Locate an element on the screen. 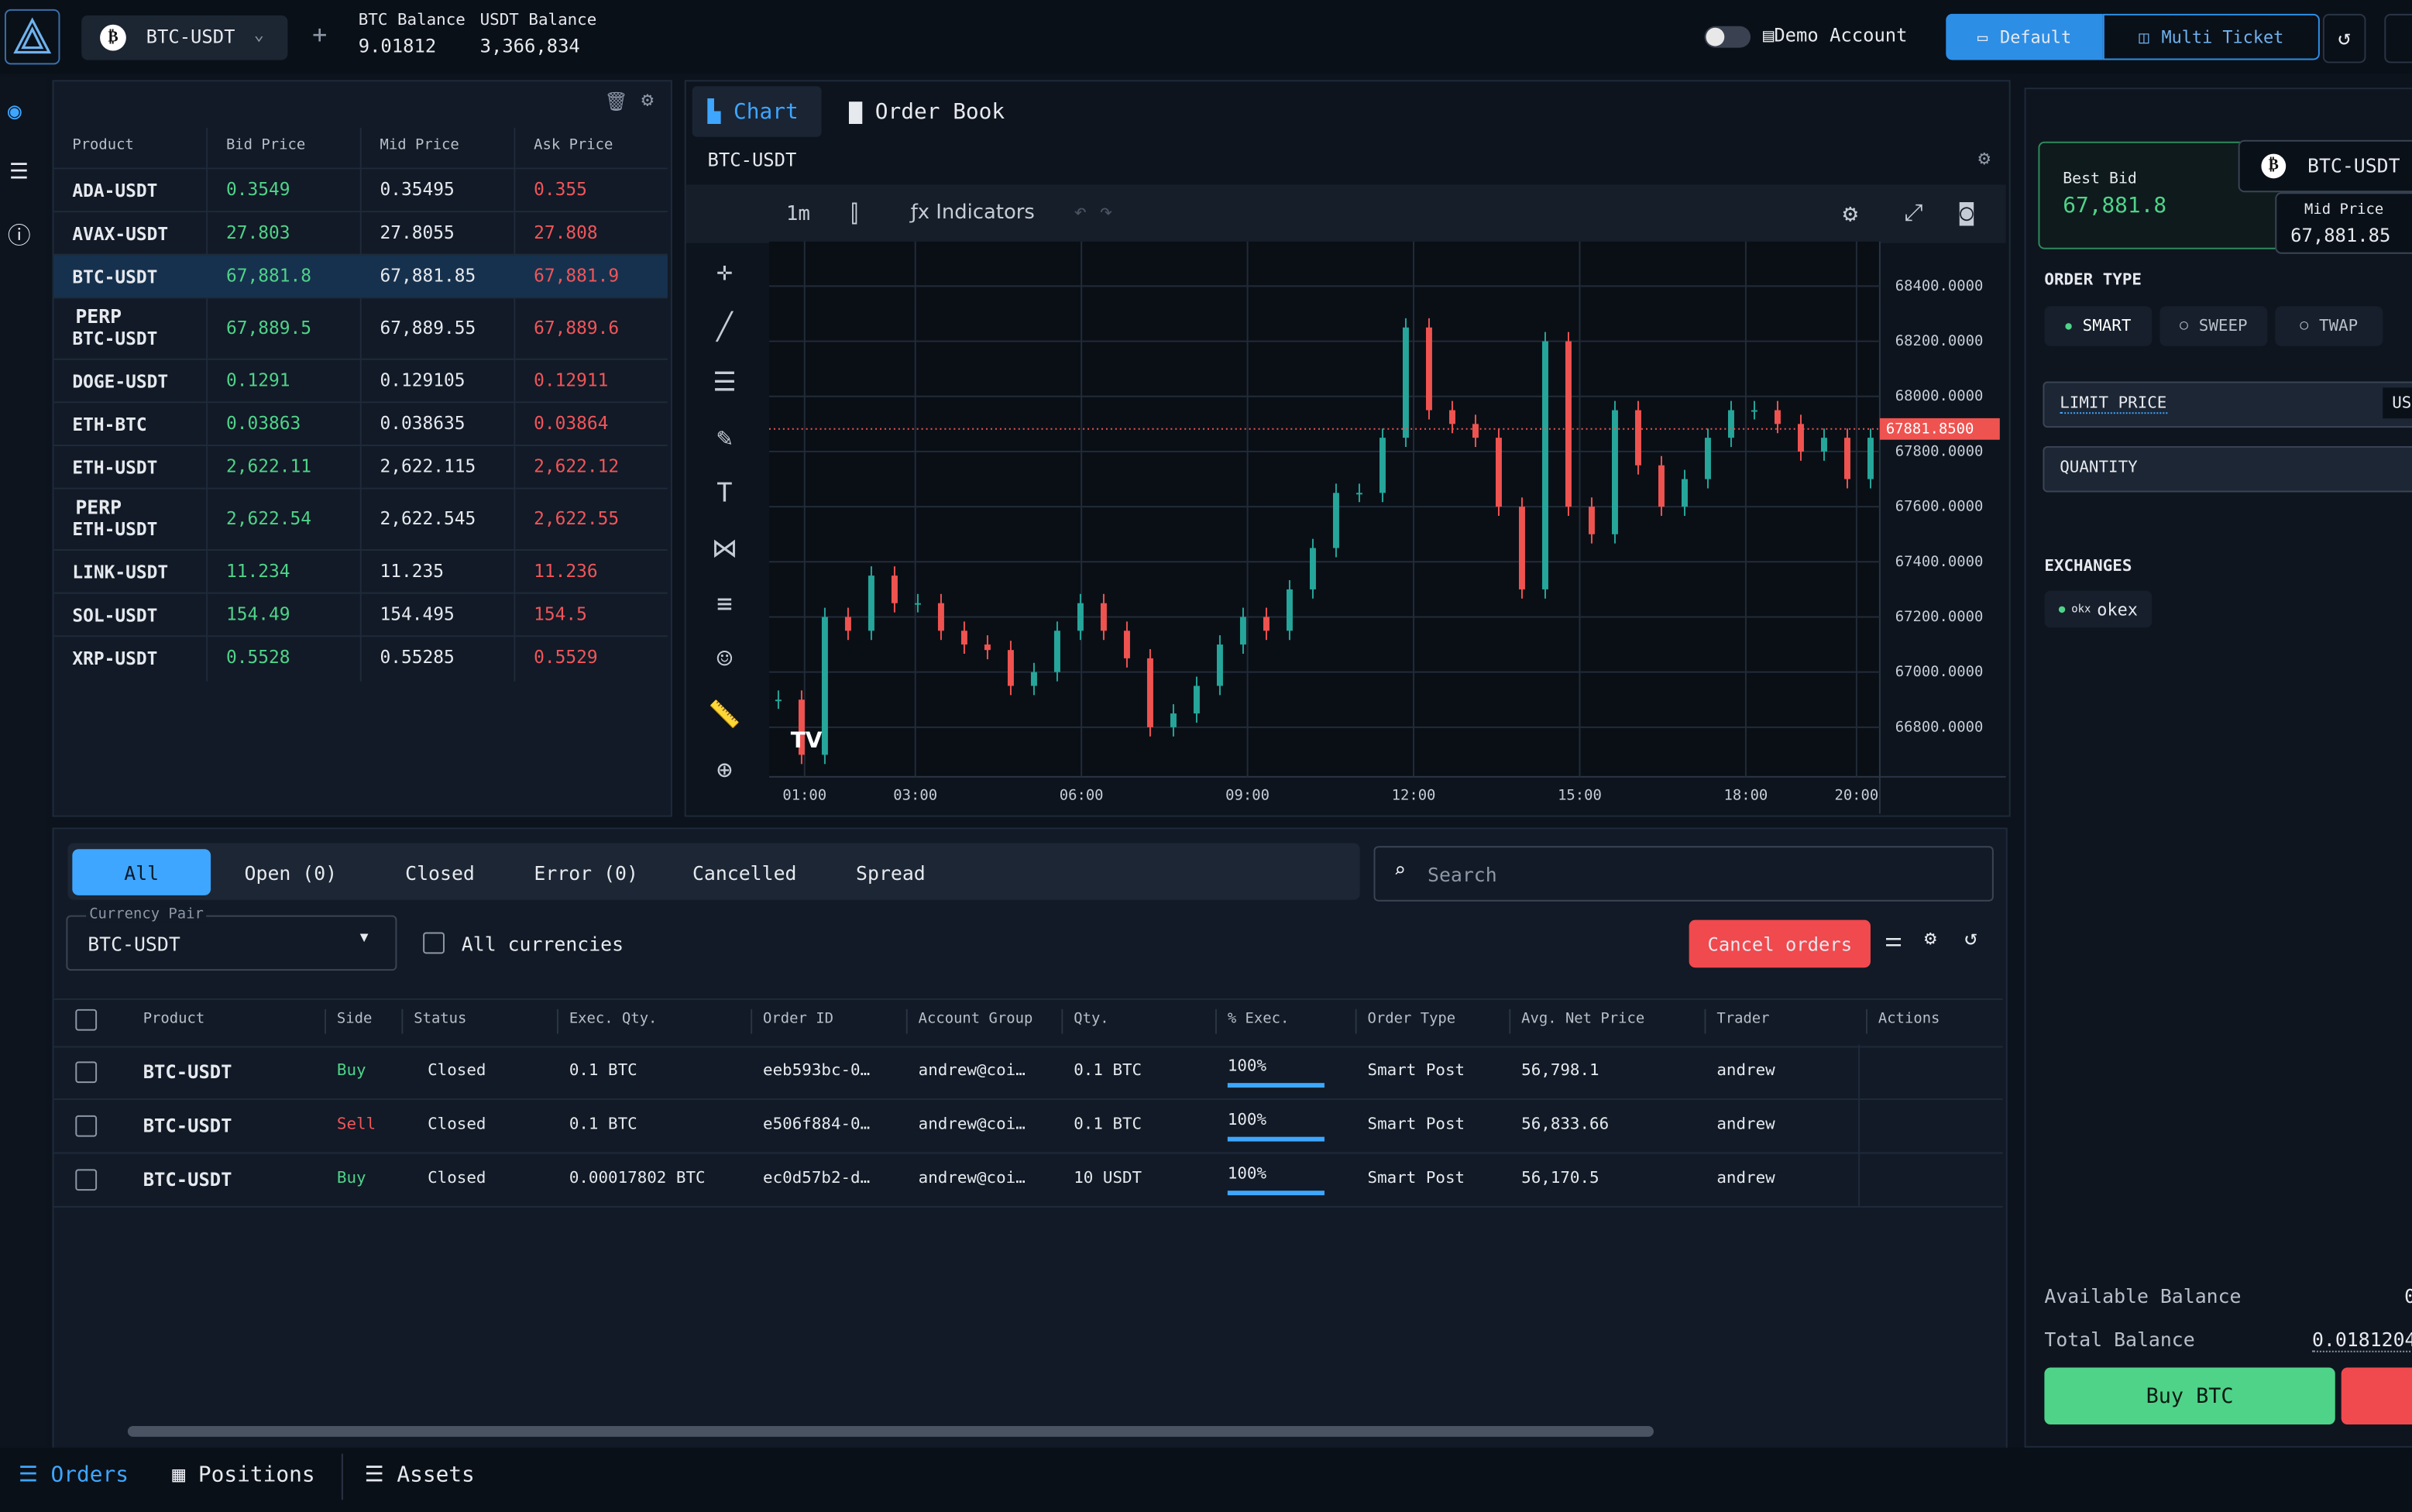 This screenshot has height=1512, width=2412. delete-icon: 🗑 is located at coordinates (616, 101).